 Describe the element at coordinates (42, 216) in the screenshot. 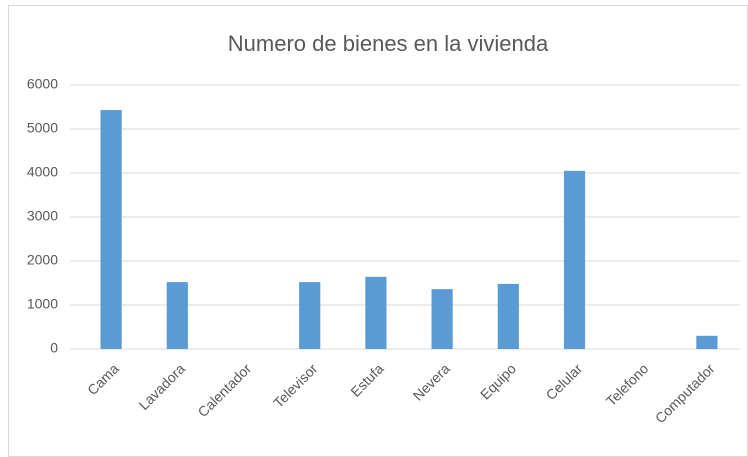

I see `y-tick-label: 3000` at that location.